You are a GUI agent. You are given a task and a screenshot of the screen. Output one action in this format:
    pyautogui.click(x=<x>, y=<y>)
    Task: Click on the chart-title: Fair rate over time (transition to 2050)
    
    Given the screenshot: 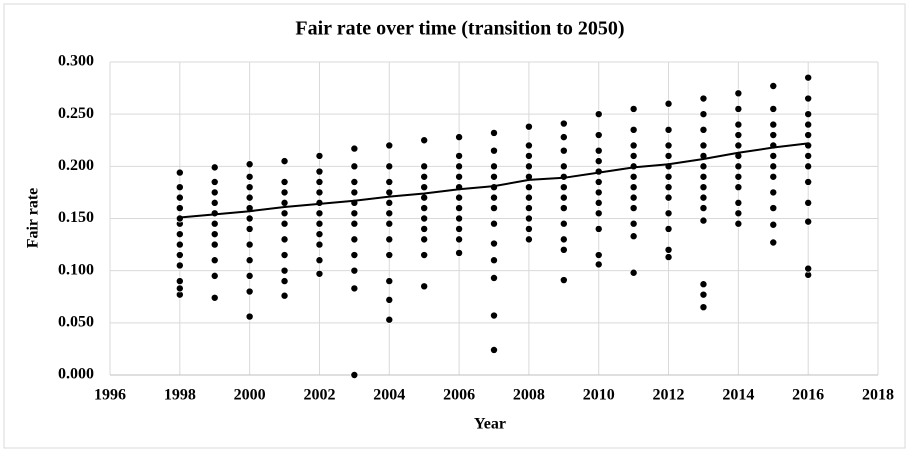 What is the action you would take?
    pyautogui.click(x=459, y=29)
    